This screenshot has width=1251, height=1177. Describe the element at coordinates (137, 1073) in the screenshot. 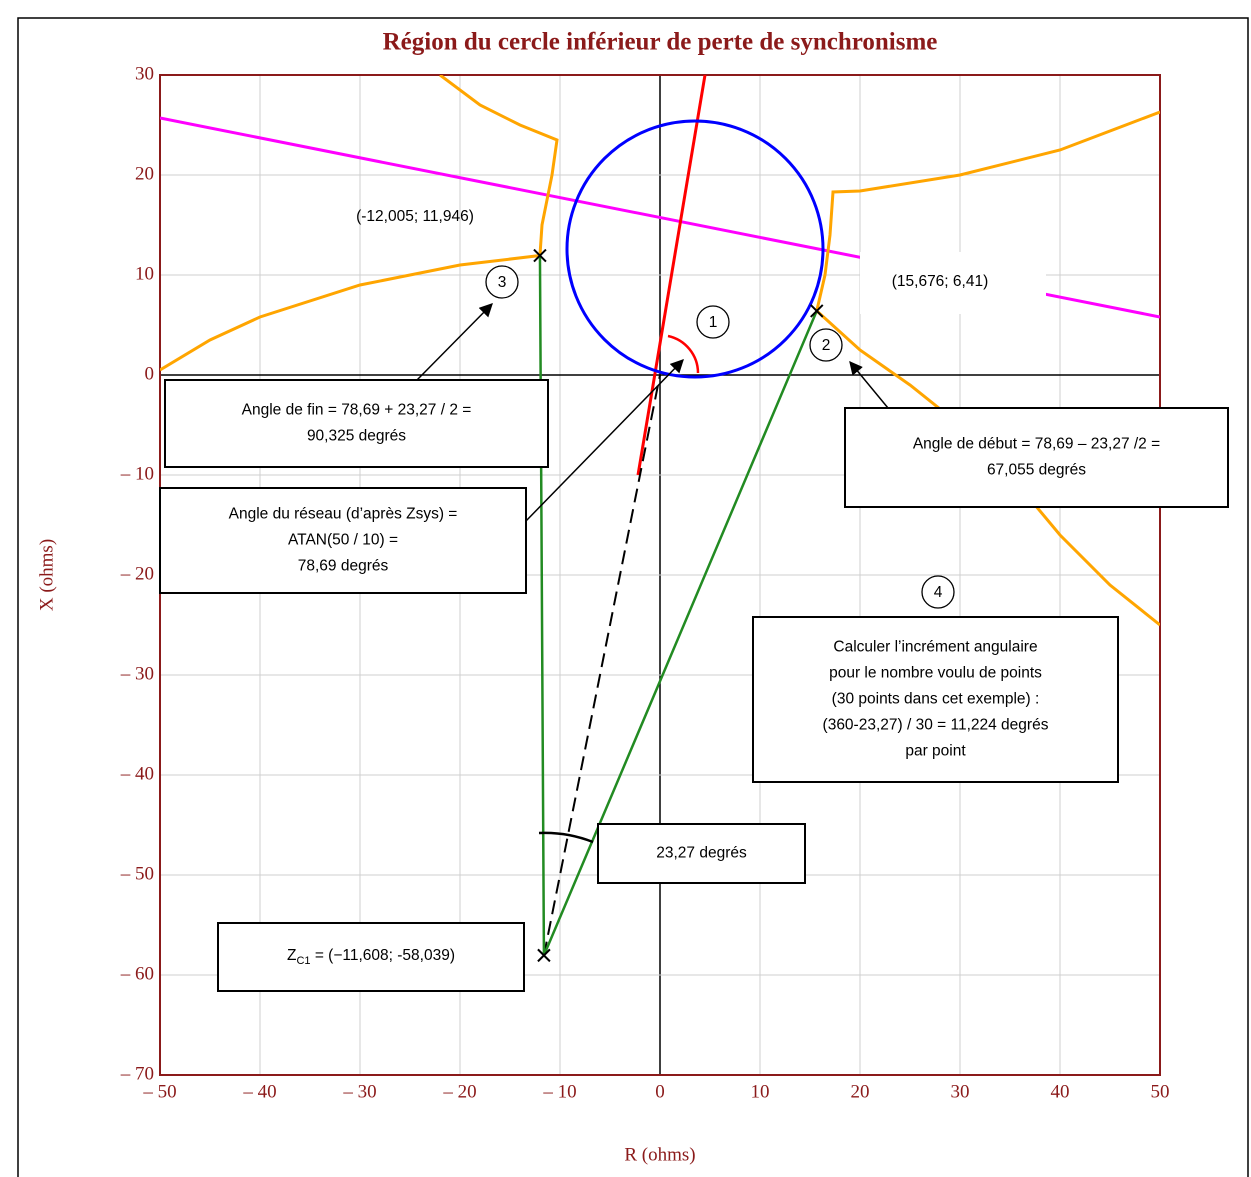

I see `y-tick-label: – 70` at that location.